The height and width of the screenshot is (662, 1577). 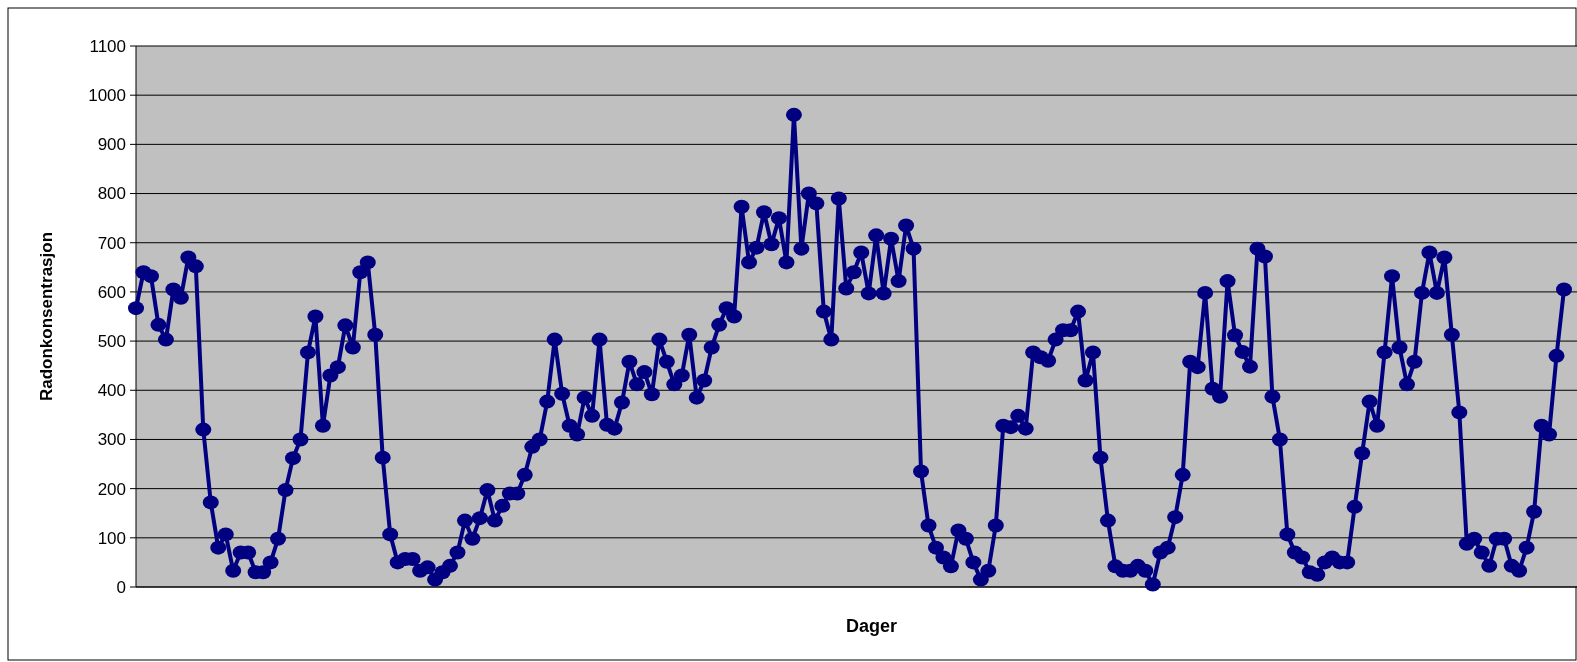 I want to click on y-tick-label: 700, so click(x=111, y=243).